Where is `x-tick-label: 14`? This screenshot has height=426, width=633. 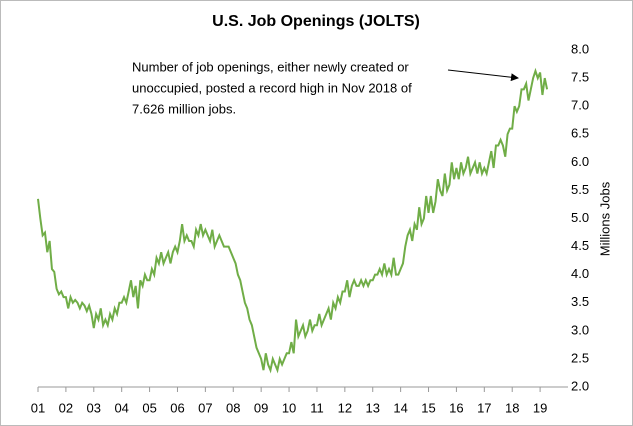 x-tick-label: 14 is located at coordinates (400, 407).